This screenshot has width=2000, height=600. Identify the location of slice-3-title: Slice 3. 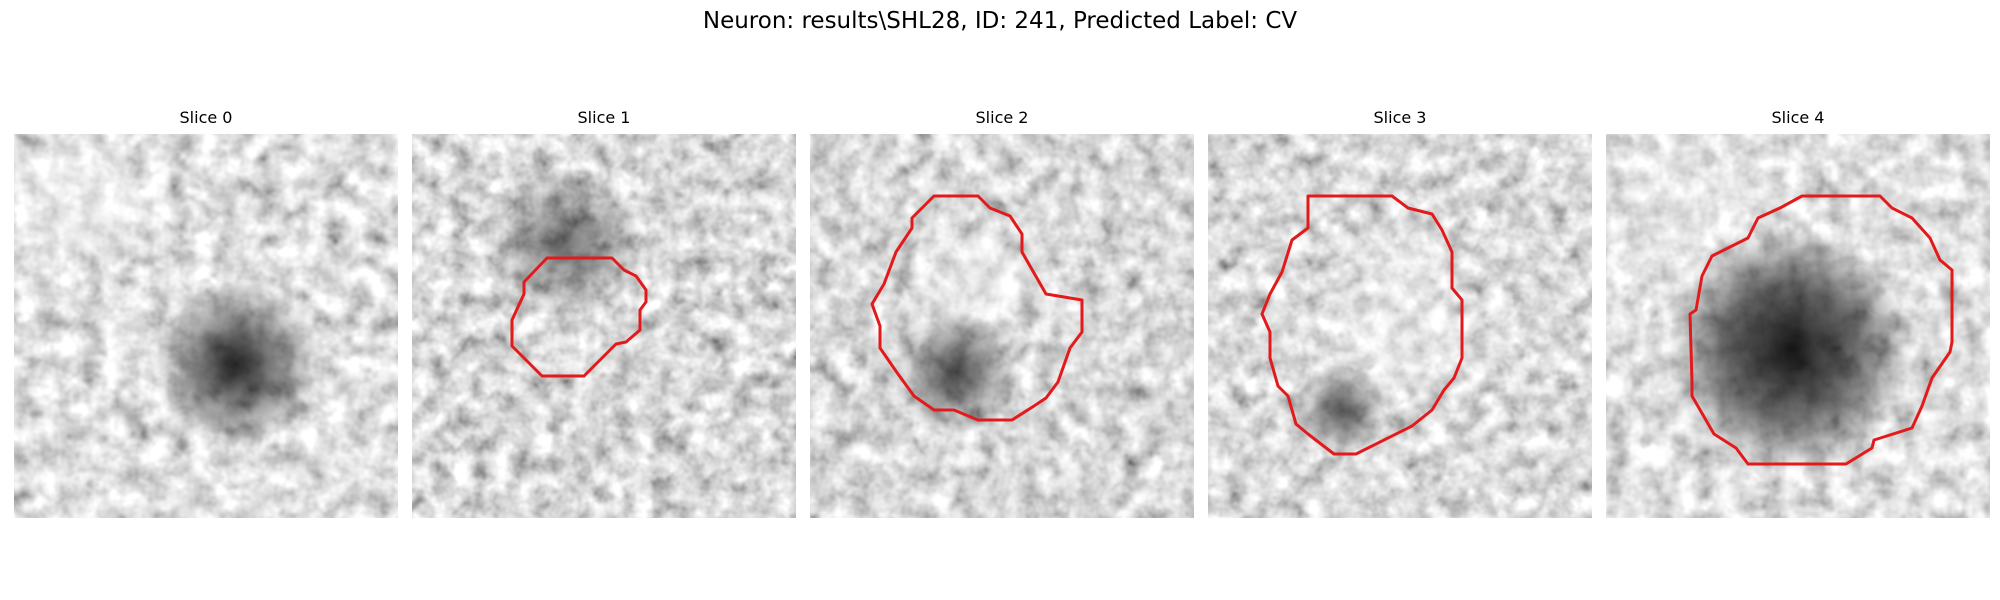
(1400, 117).